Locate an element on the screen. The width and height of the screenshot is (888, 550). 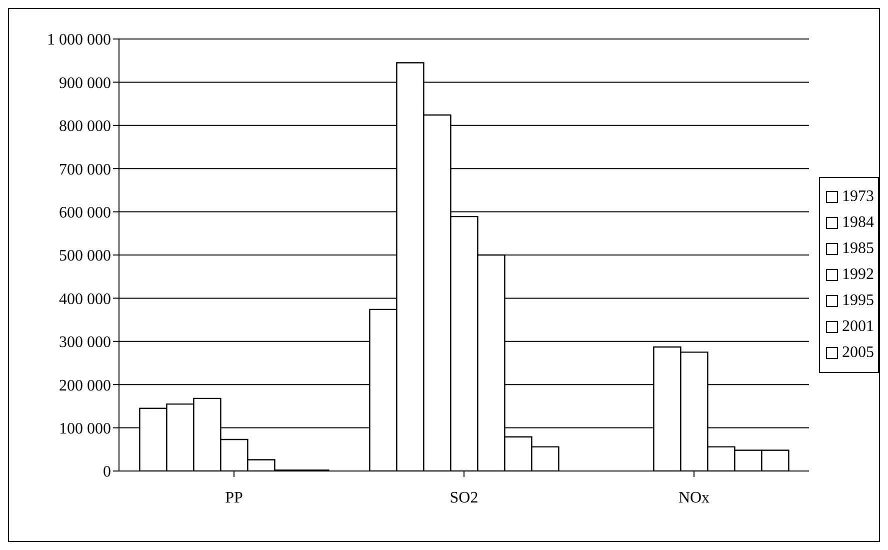
legend-label: 2001 is located at coordinates (858, 327).